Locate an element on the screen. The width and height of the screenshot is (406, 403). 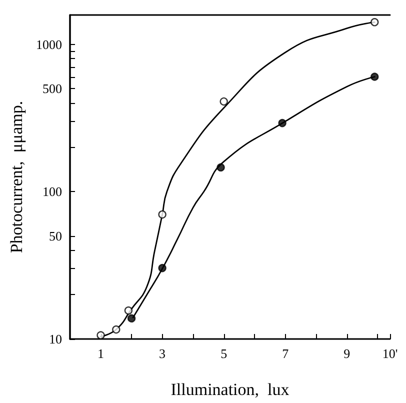
x-tick-label: 5 is located at coordinates (224, 353).